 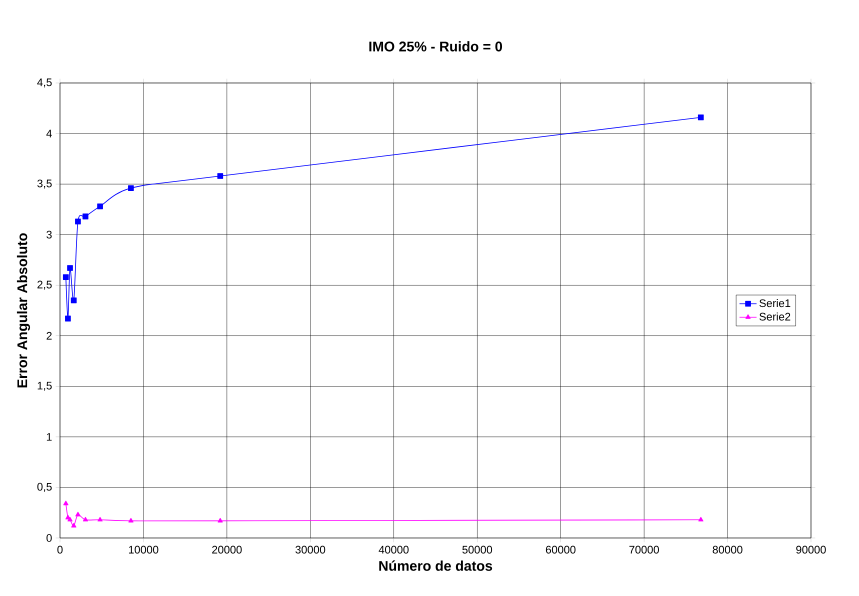 I want to click on x-tick-label: 60000, so click(x=561, y=550).